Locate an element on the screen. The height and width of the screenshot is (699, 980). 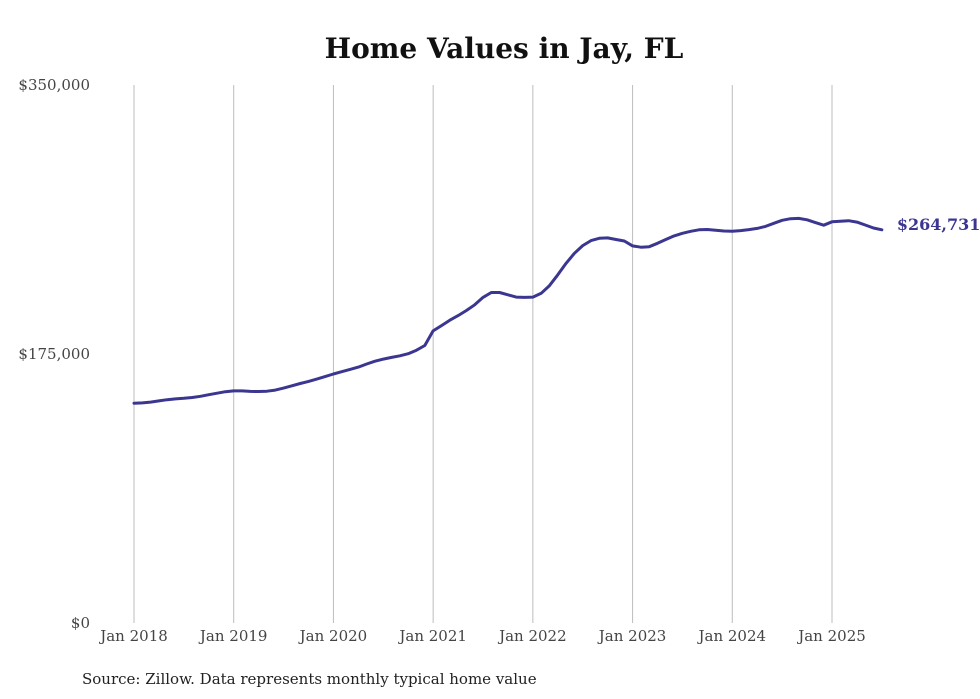
x-tick-label: Jan 2020 is located at coordinates (333, 636).